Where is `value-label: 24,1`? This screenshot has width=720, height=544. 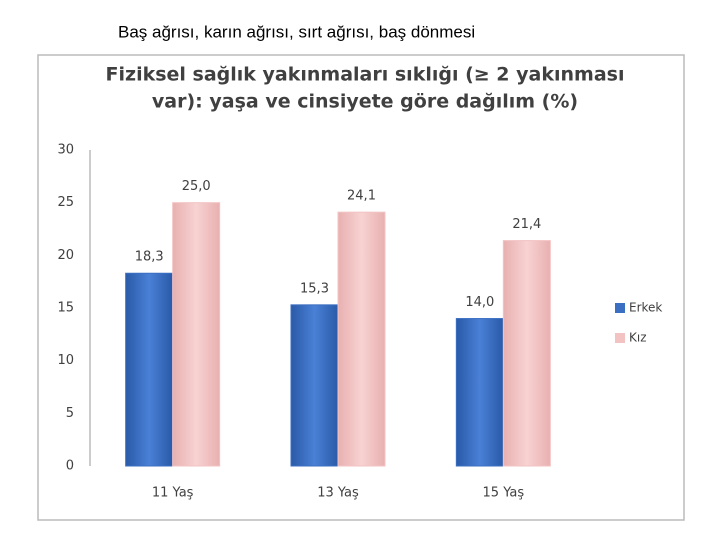
value-label: 24,1 is located at coordinates (361, 196).